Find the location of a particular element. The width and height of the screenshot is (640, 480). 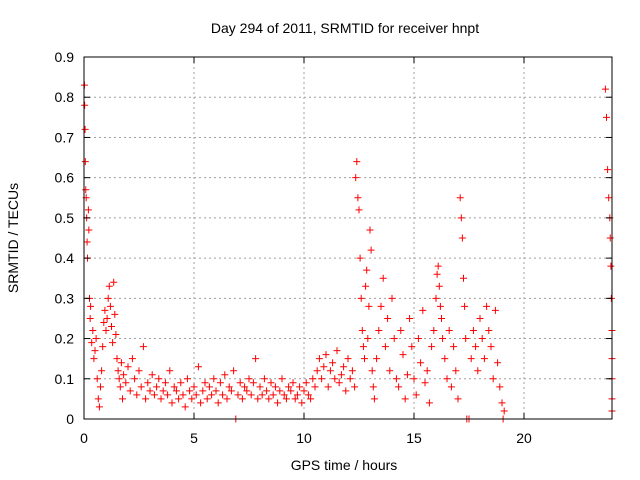

y-tick-label: 0 is located at coordinates (70, 419).